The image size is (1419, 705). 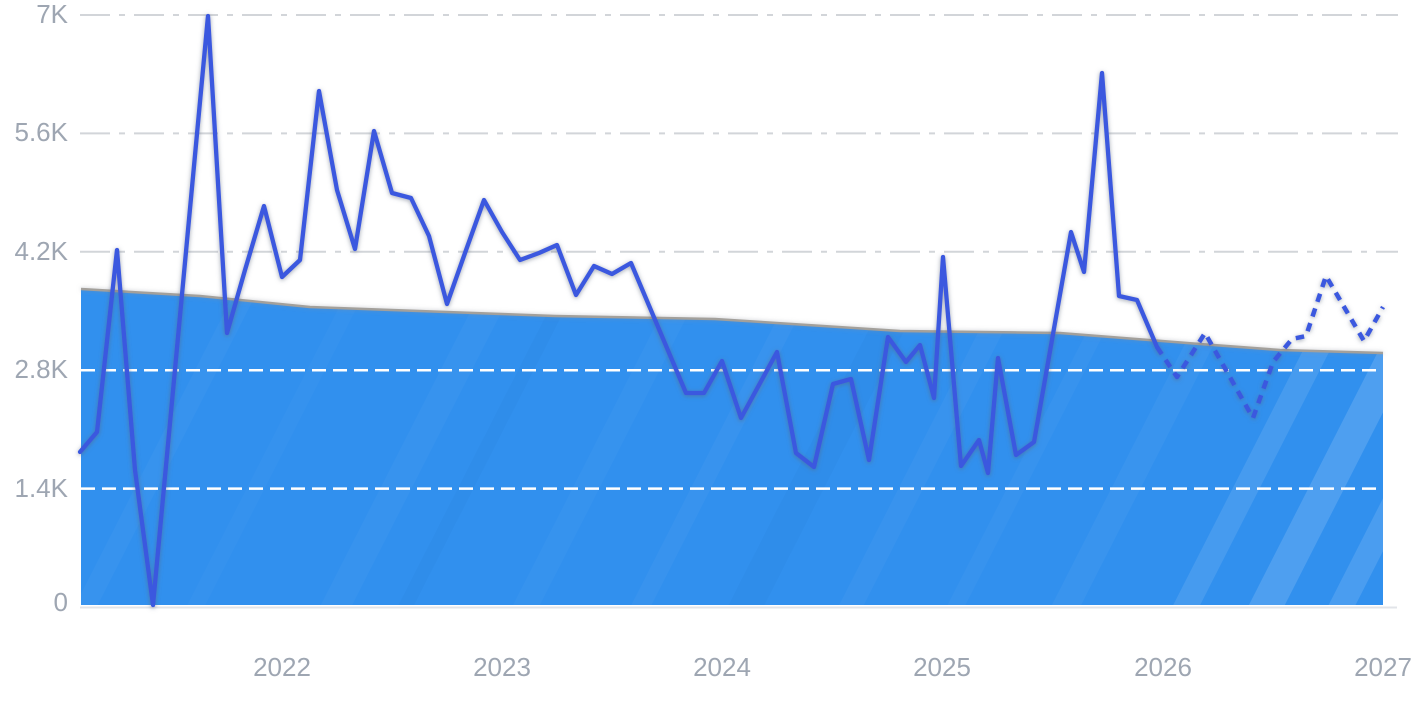 What do you see at coordinates (942, 667) in the screenshot?
I see `svg-text: 2025` at bounding box center [942, 667].